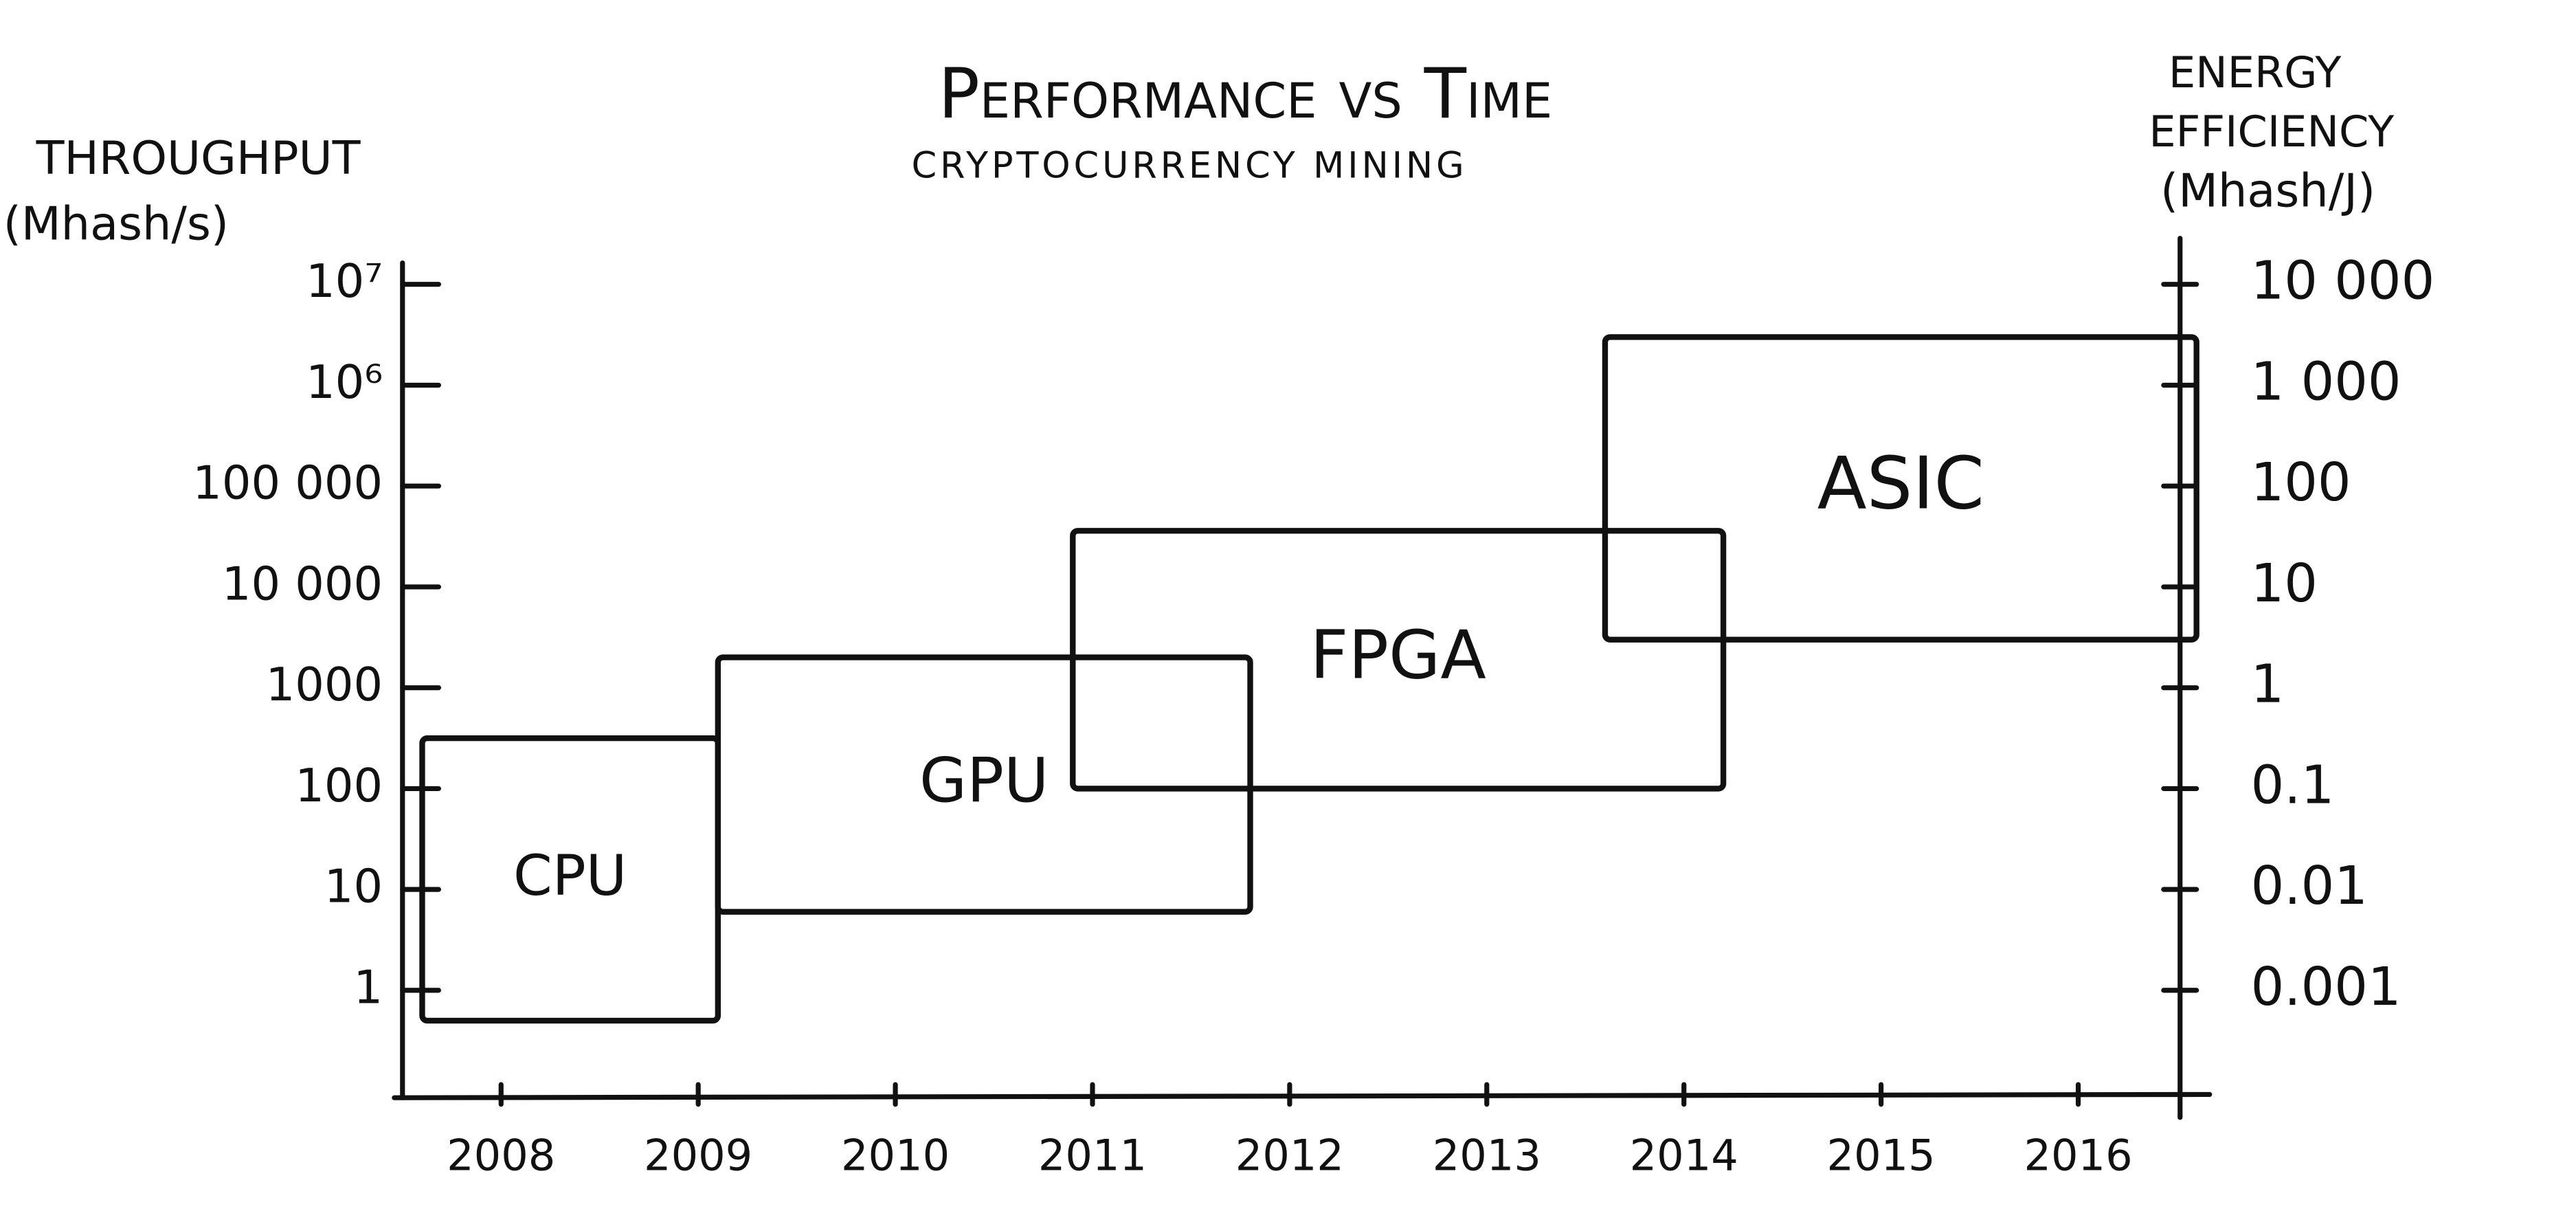 This screenshot has width=2576, height=1222. I want to click on x-tick-label: 2015, so click(1881, 1156).